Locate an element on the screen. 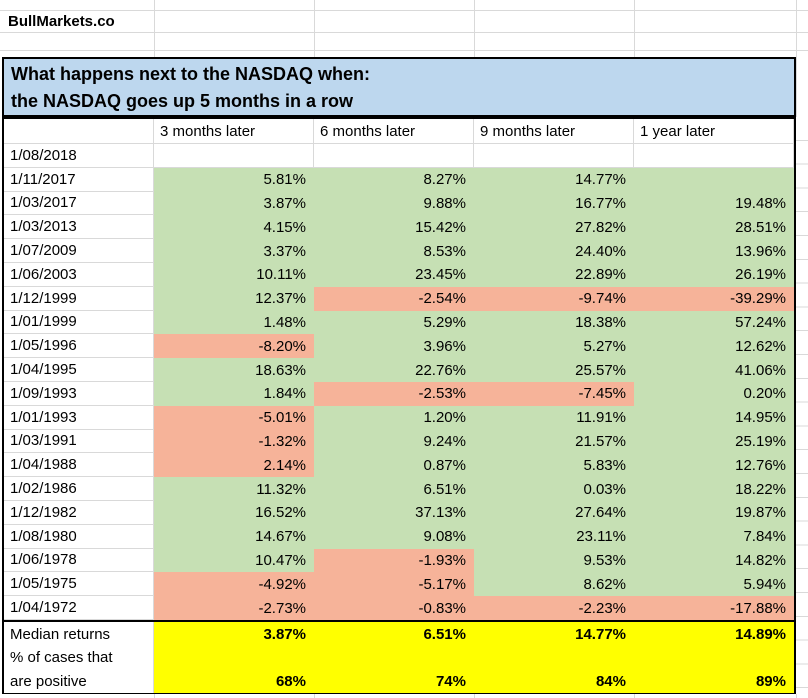 This screenshot has width=808, height=698. return-cell: 10.11% is located at coordinates (234, 274).